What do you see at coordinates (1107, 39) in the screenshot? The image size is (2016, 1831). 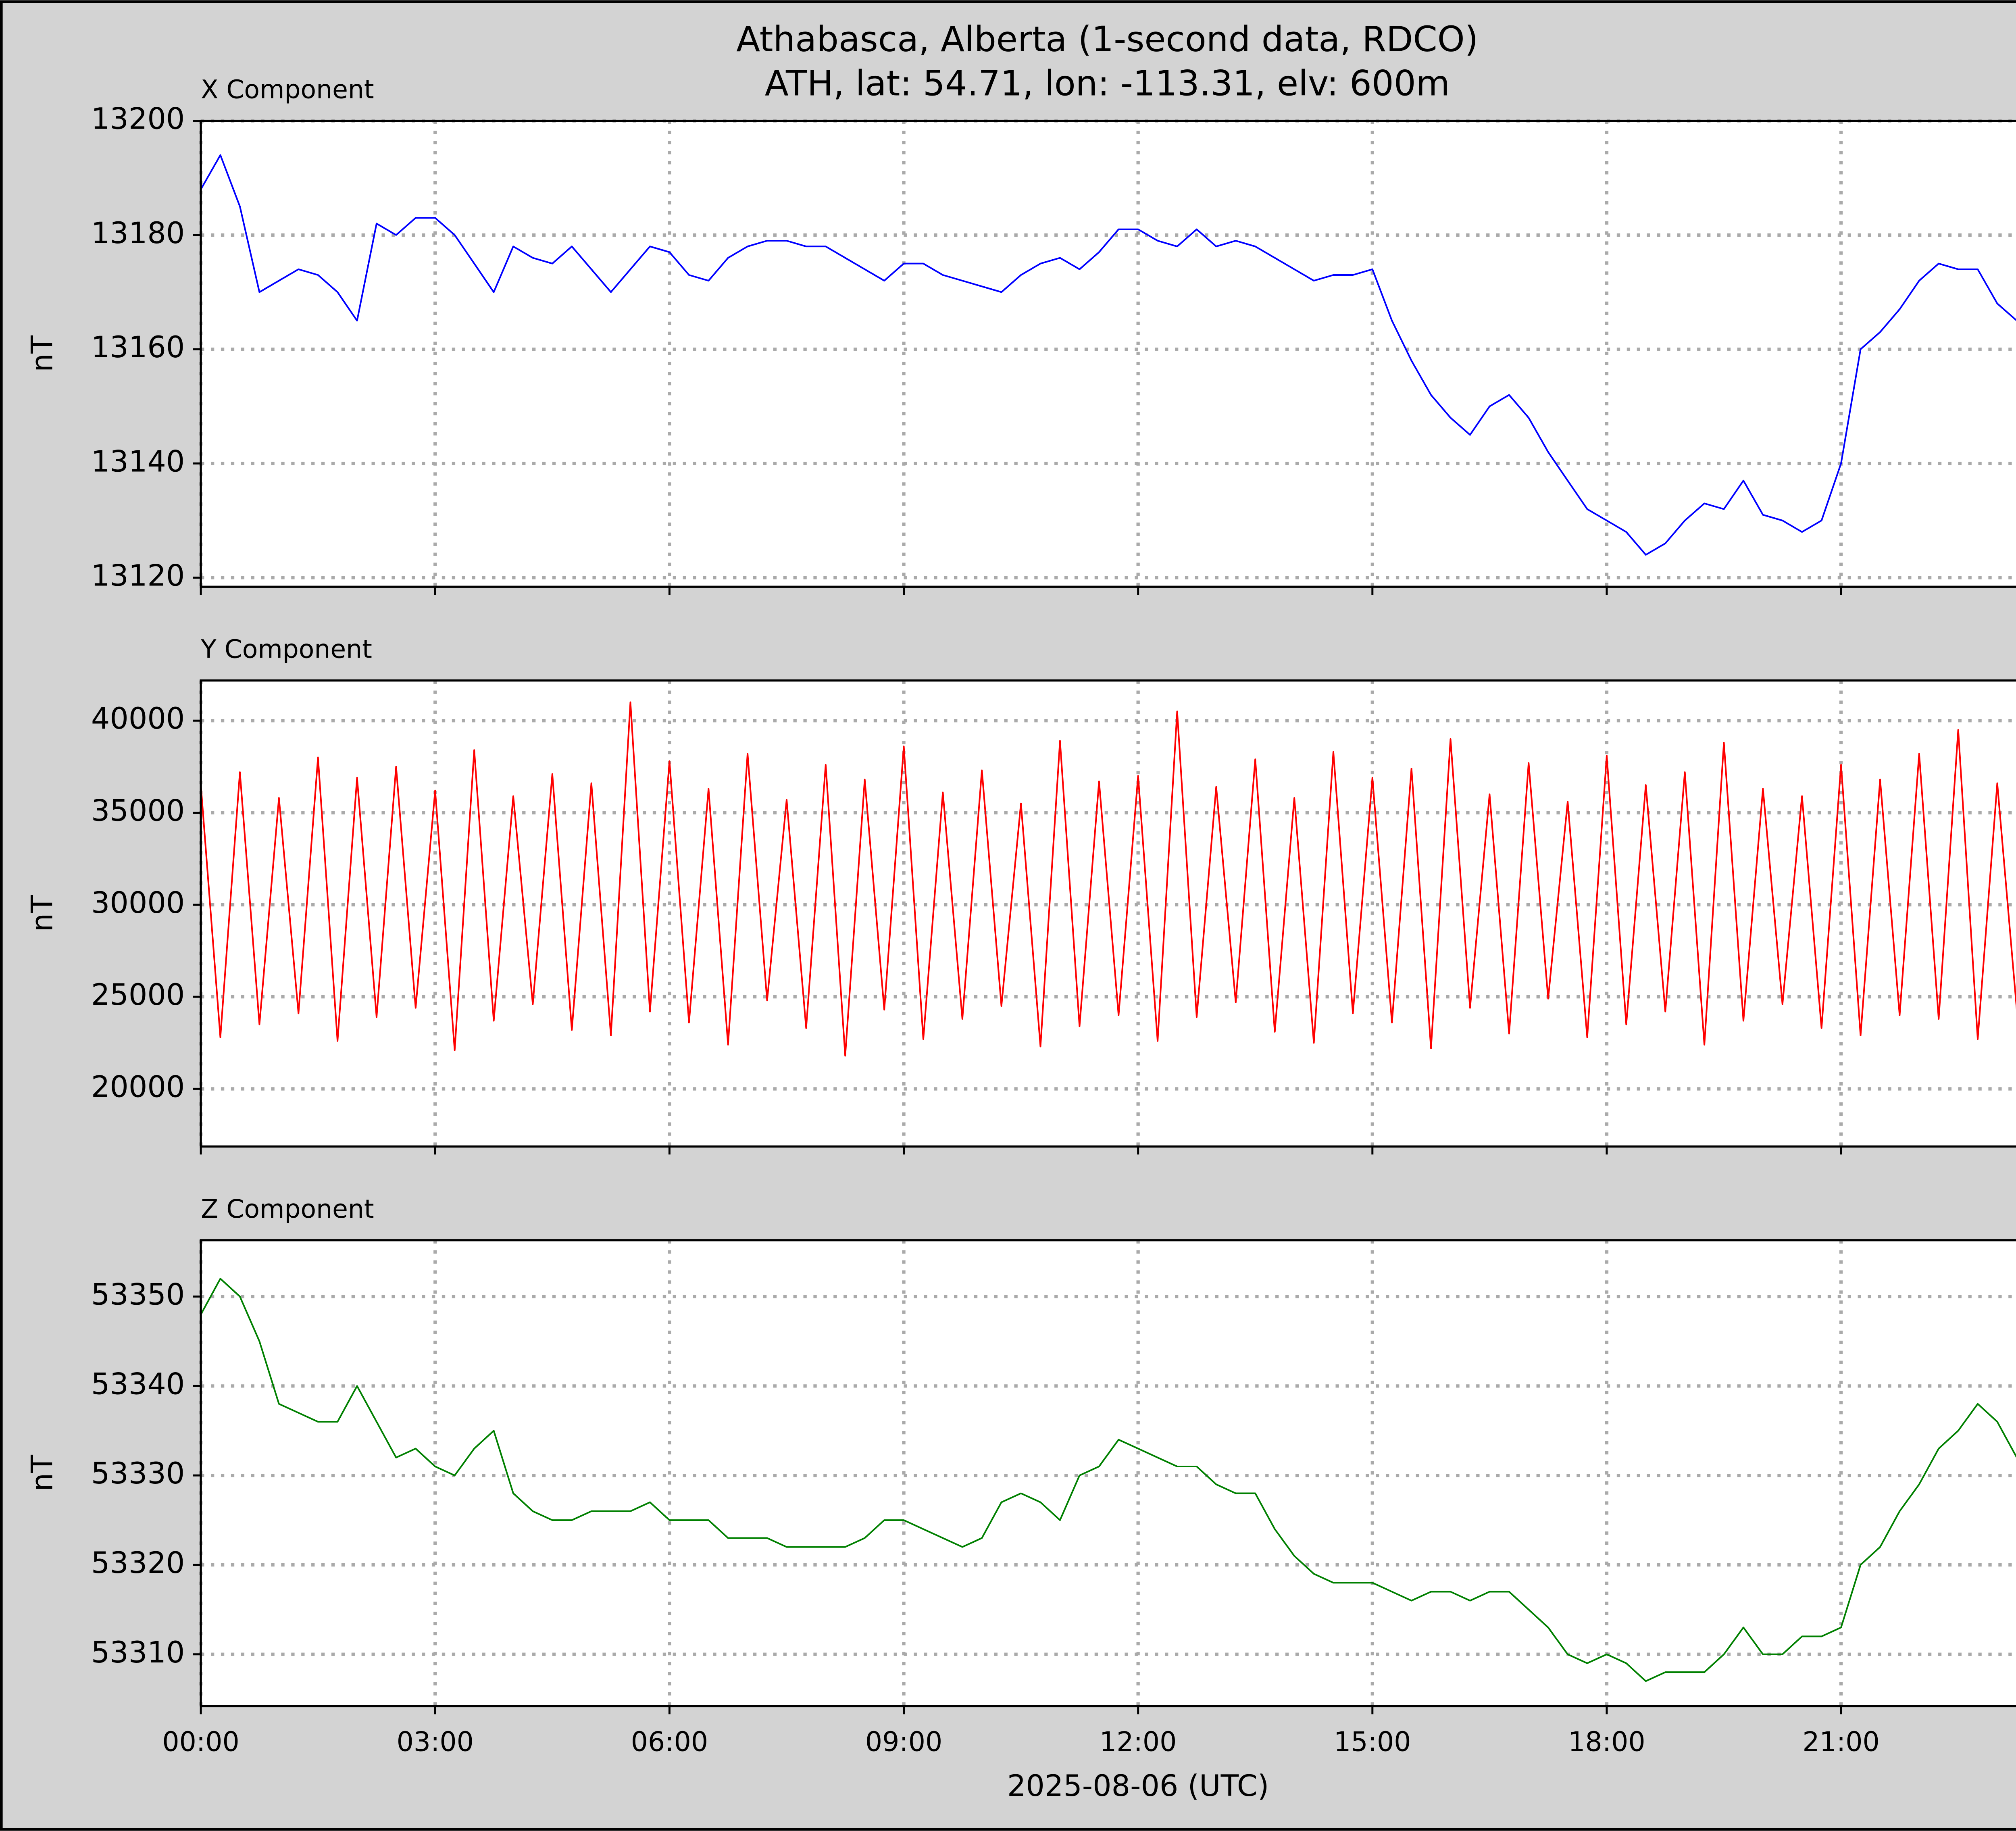 I see `chart-title: Athabasca, Alberta (1-second data, RDCO)` at bounding box center [1107, 39].